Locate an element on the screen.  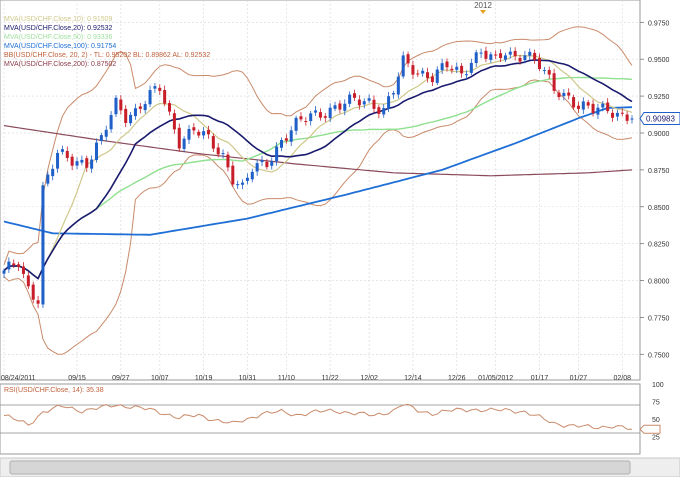
legend-ma50: MVA(USD/CHF.Close,50): 0.93336 is located at coordinates (58, 37).